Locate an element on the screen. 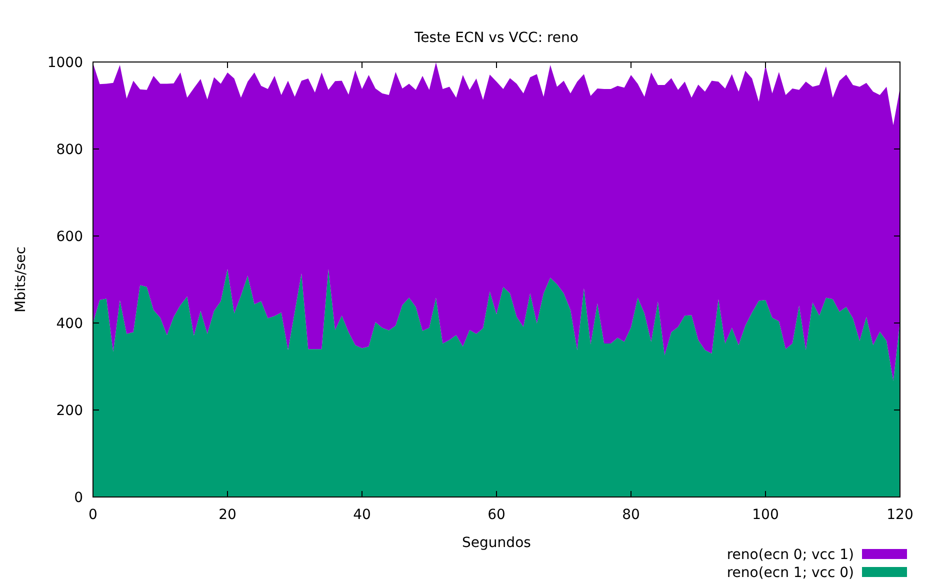 The width and height of the screenshot is (926, 582). y-tick-label: 600 is located at coordinates (69, 237).